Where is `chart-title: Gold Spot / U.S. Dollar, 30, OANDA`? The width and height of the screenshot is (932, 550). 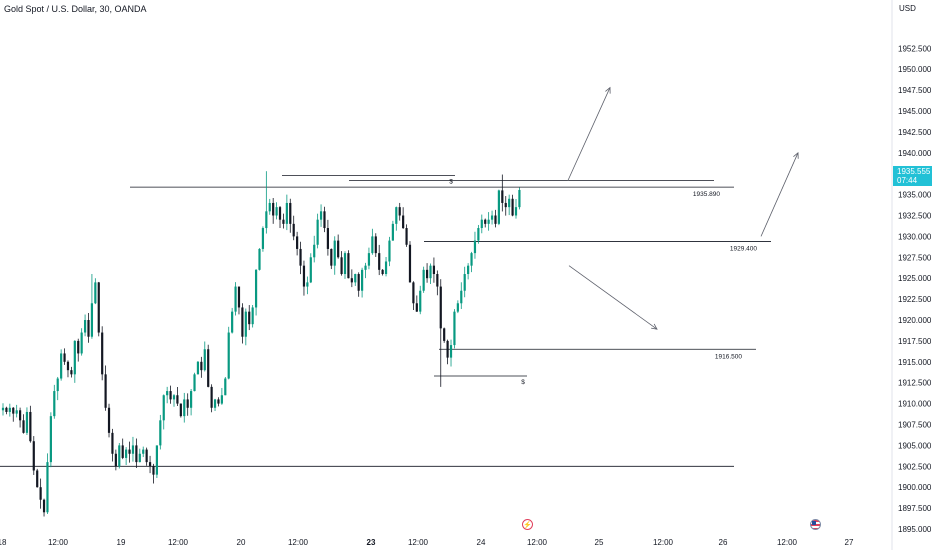
chart-title: Gold Spot / U.S. Dollar, 30, OANDA is located at coordinates (75, 9).